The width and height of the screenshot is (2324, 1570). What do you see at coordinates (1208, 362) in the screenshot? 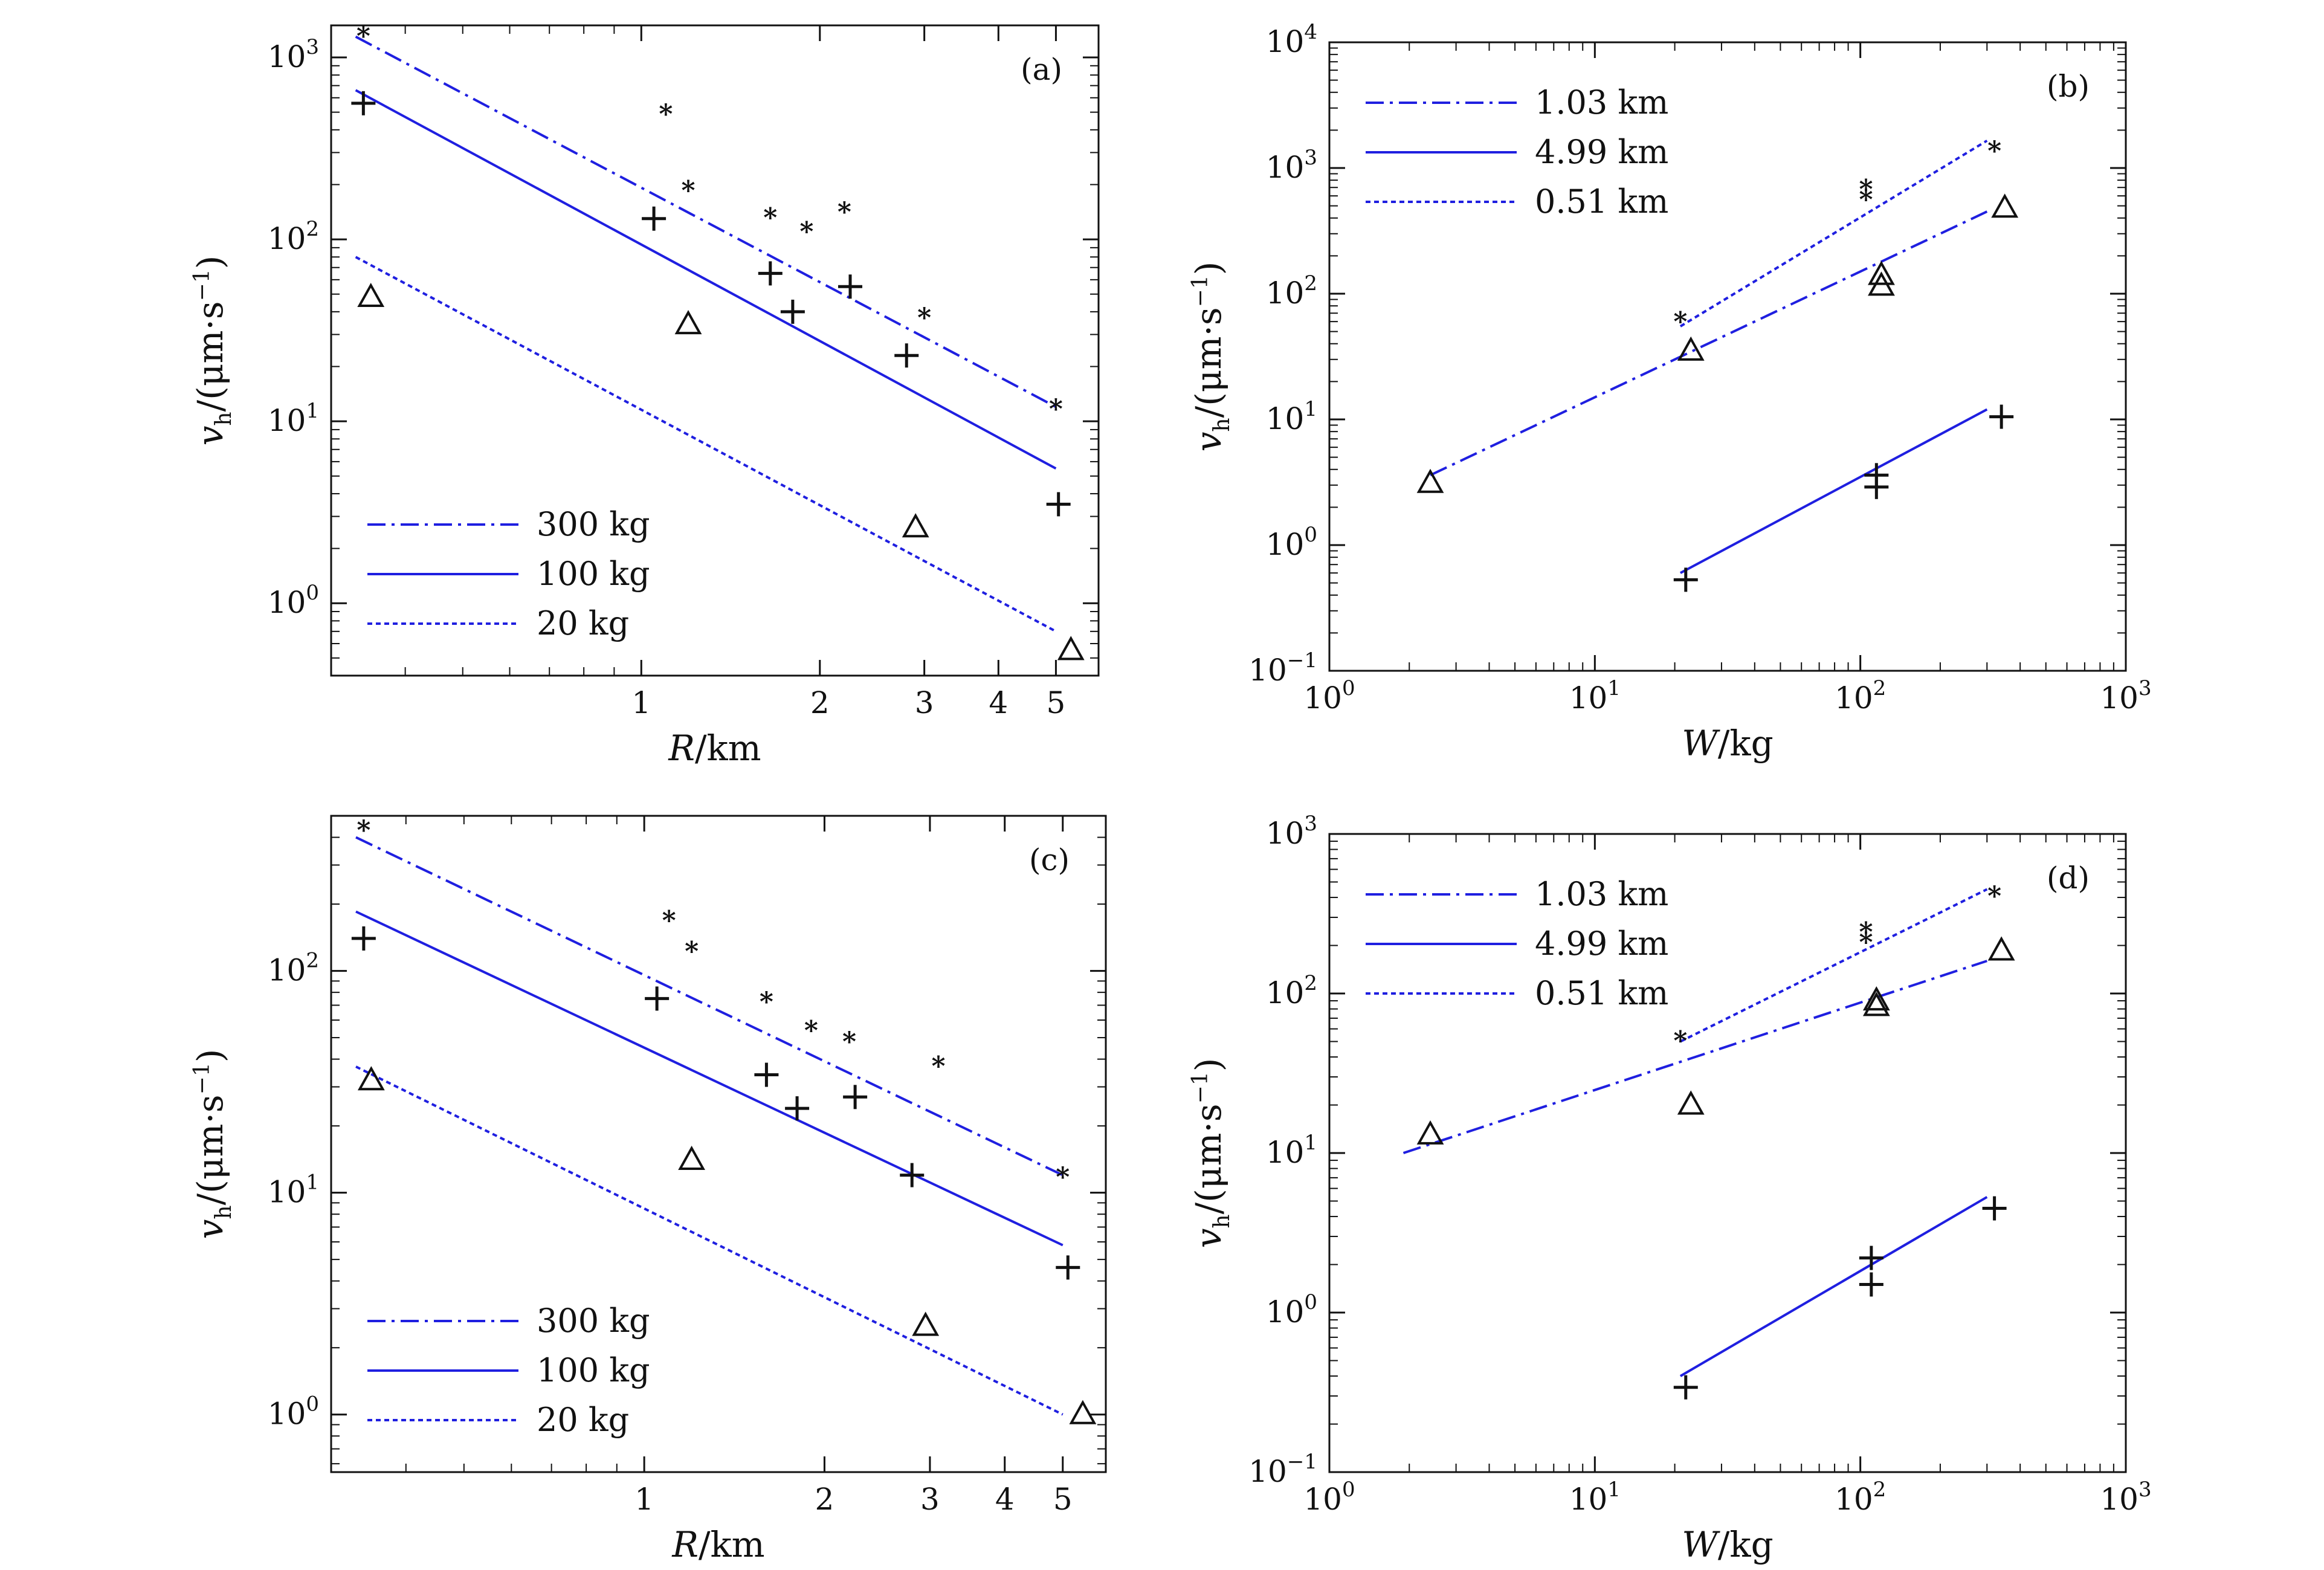
I see `chart-2-y-axis-unit: /(μm·s` at bounding box center [1208, 362].